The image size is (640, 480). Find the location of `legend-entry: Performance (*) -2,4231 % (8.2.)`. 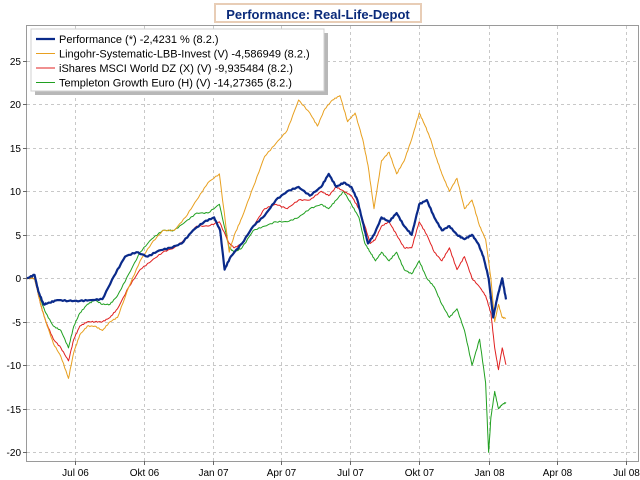

legend-entry: Performance (*) -2,4231 % (8.2.) is located at coordinates (139, 40).